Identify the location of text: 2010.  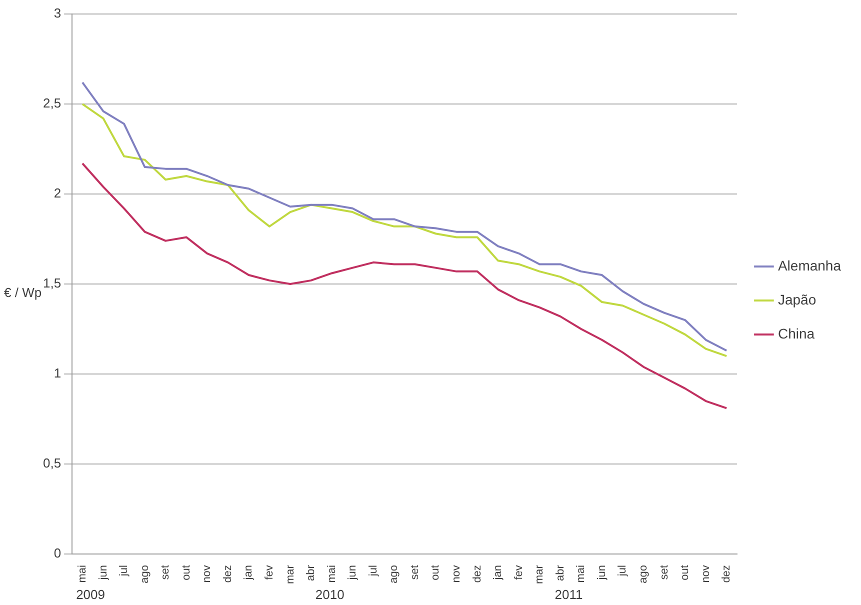
(329, 594).